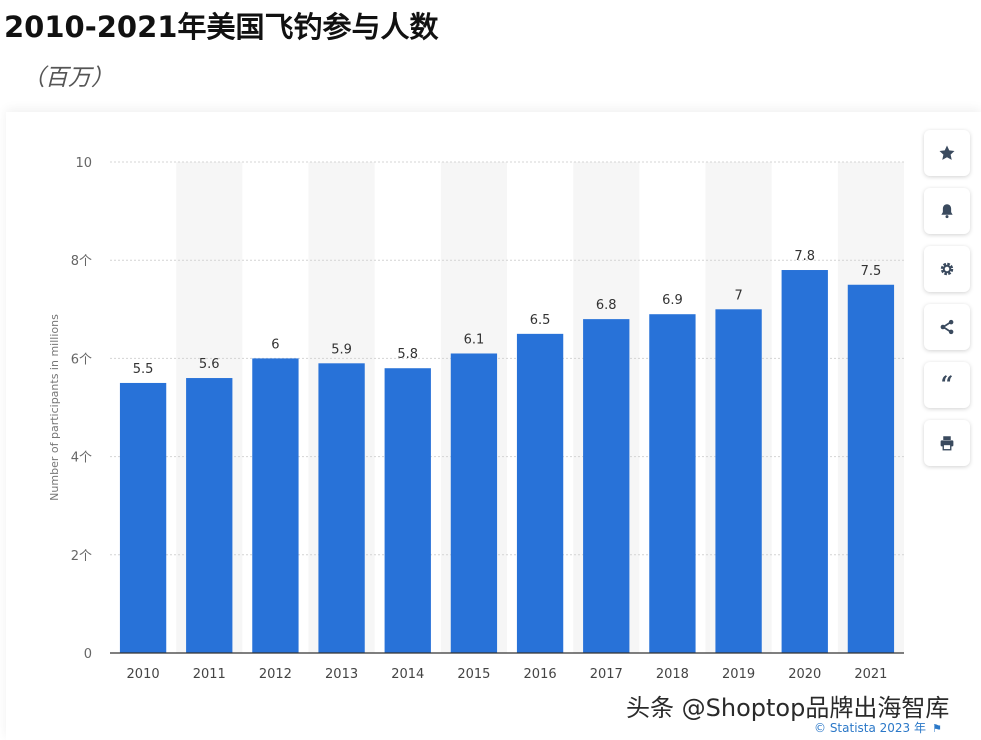 The width and height of the screenshot is (981, 740). What do you see at coordinates (937, 728) in the screenshot?
I see `flag-icon: ⚑` at bounding box center [937, 728].